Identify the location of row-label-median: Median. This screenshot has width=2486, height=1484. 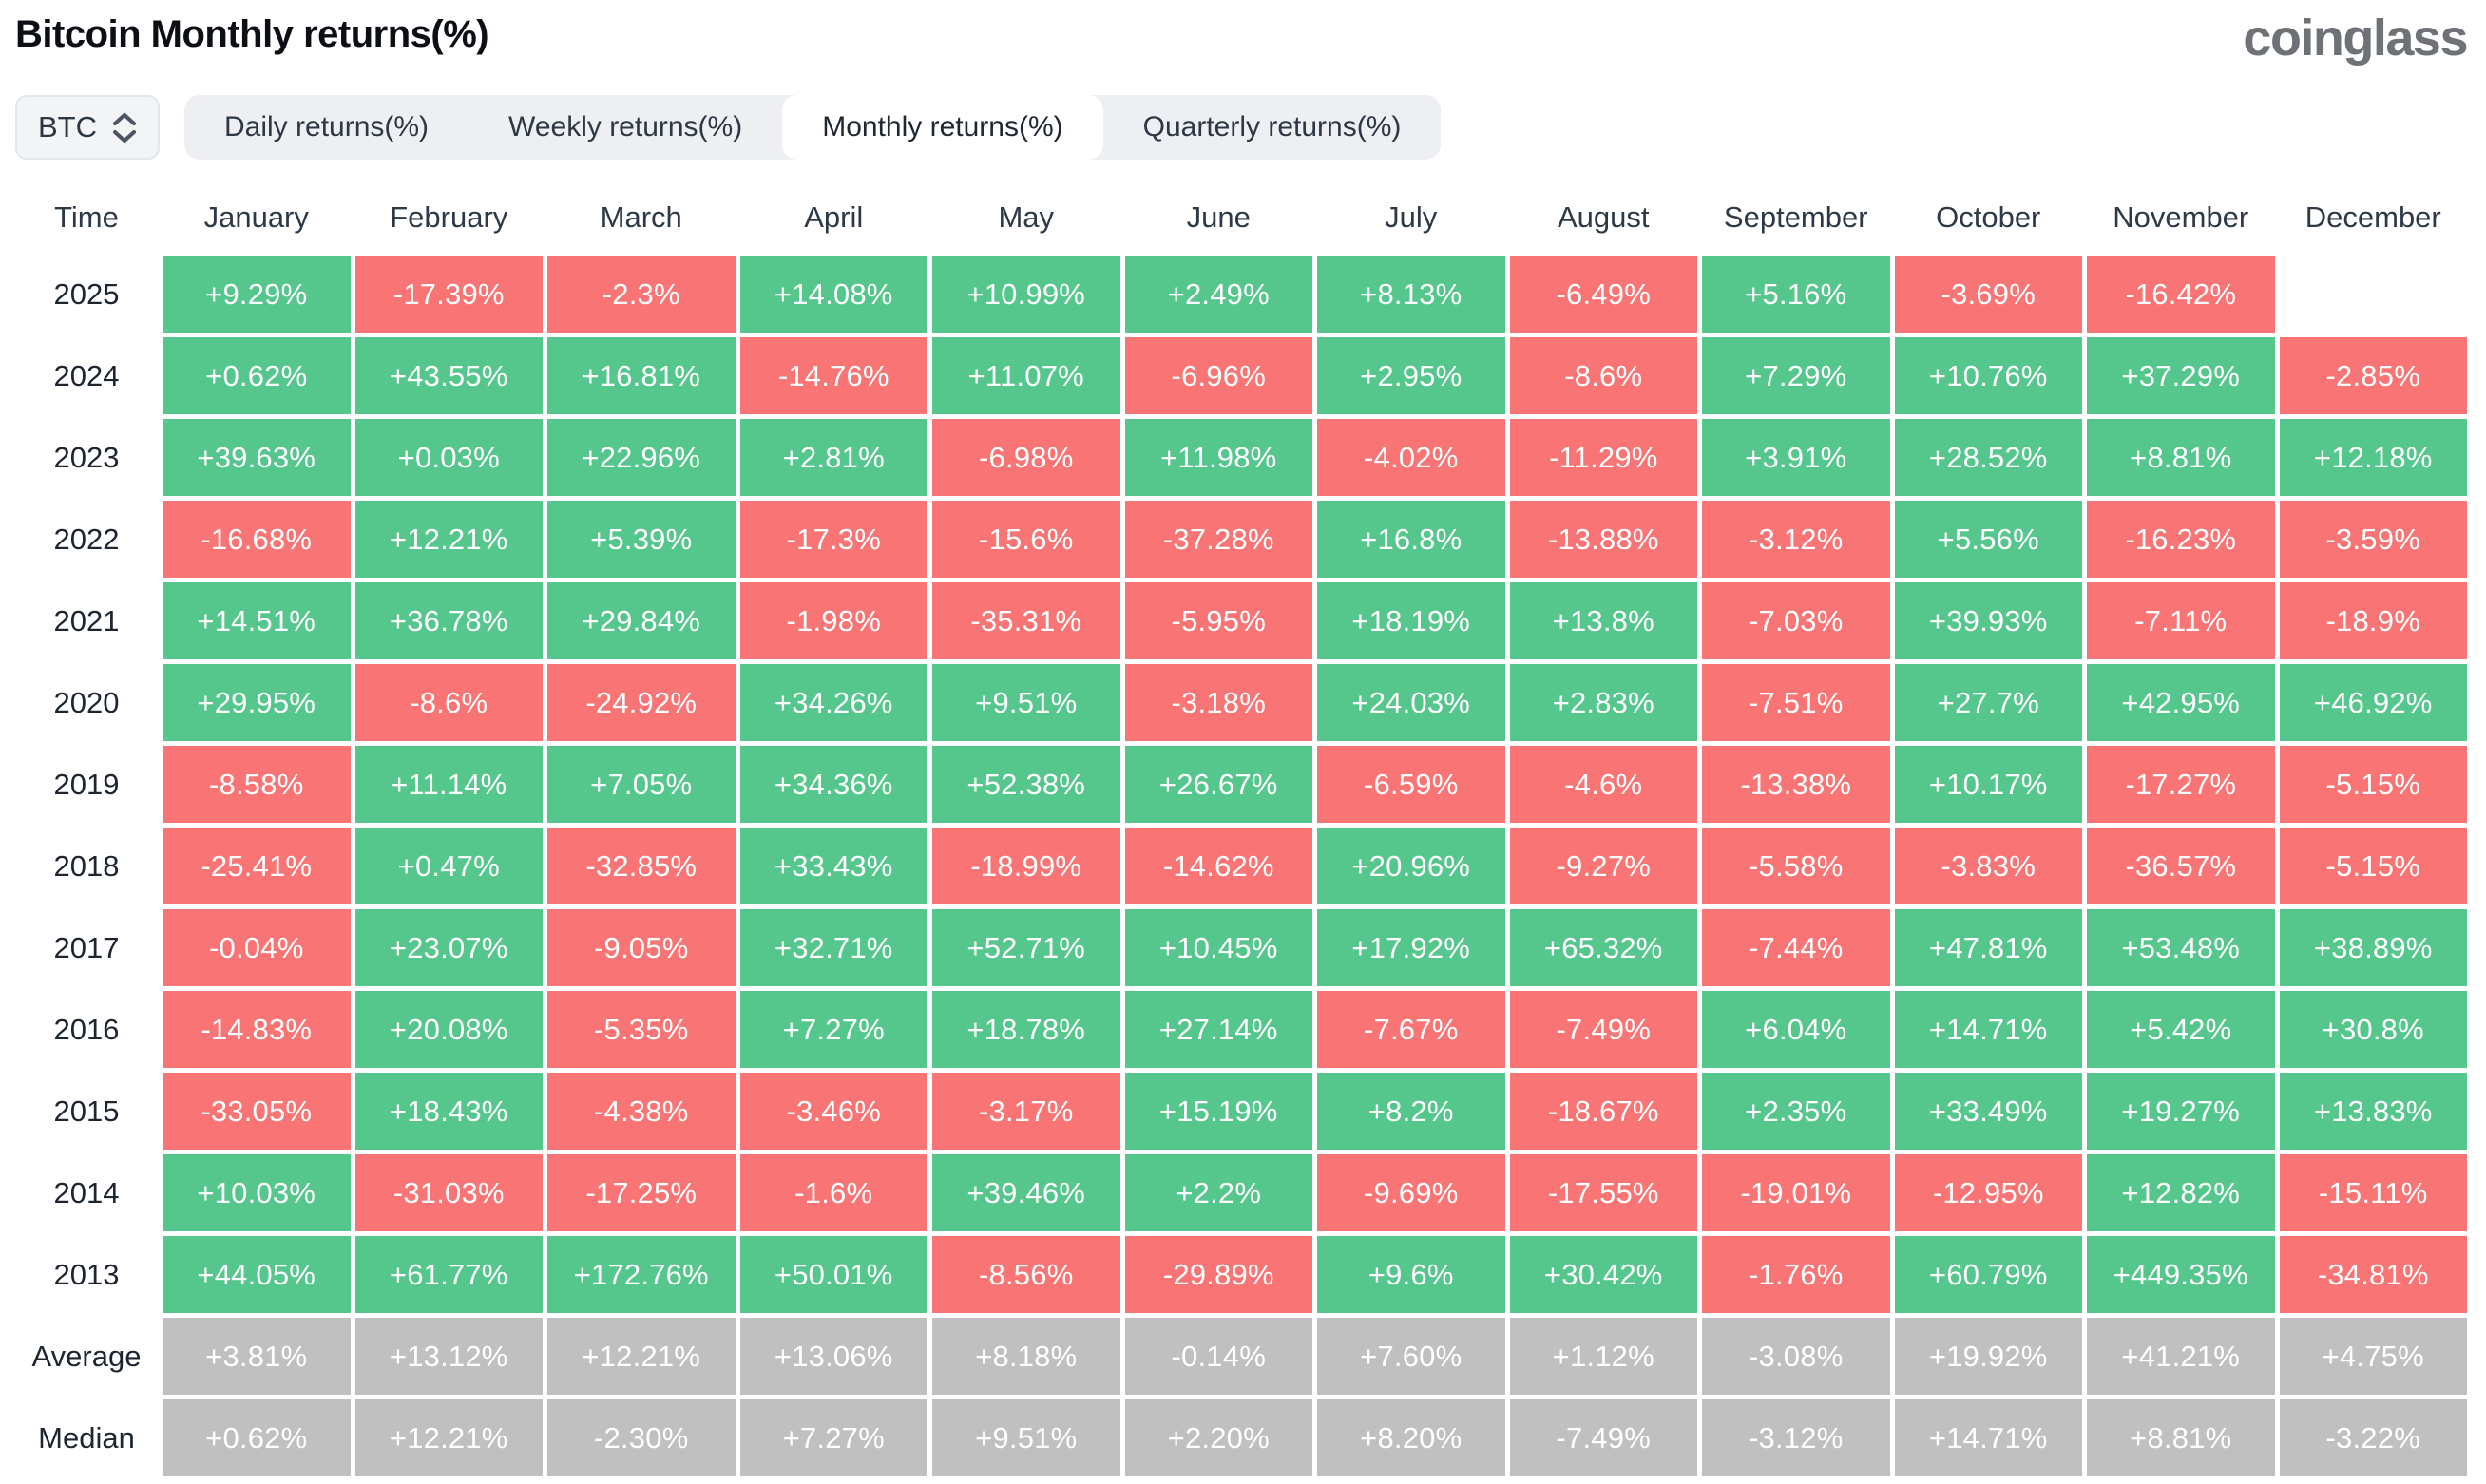
(86, 1437).